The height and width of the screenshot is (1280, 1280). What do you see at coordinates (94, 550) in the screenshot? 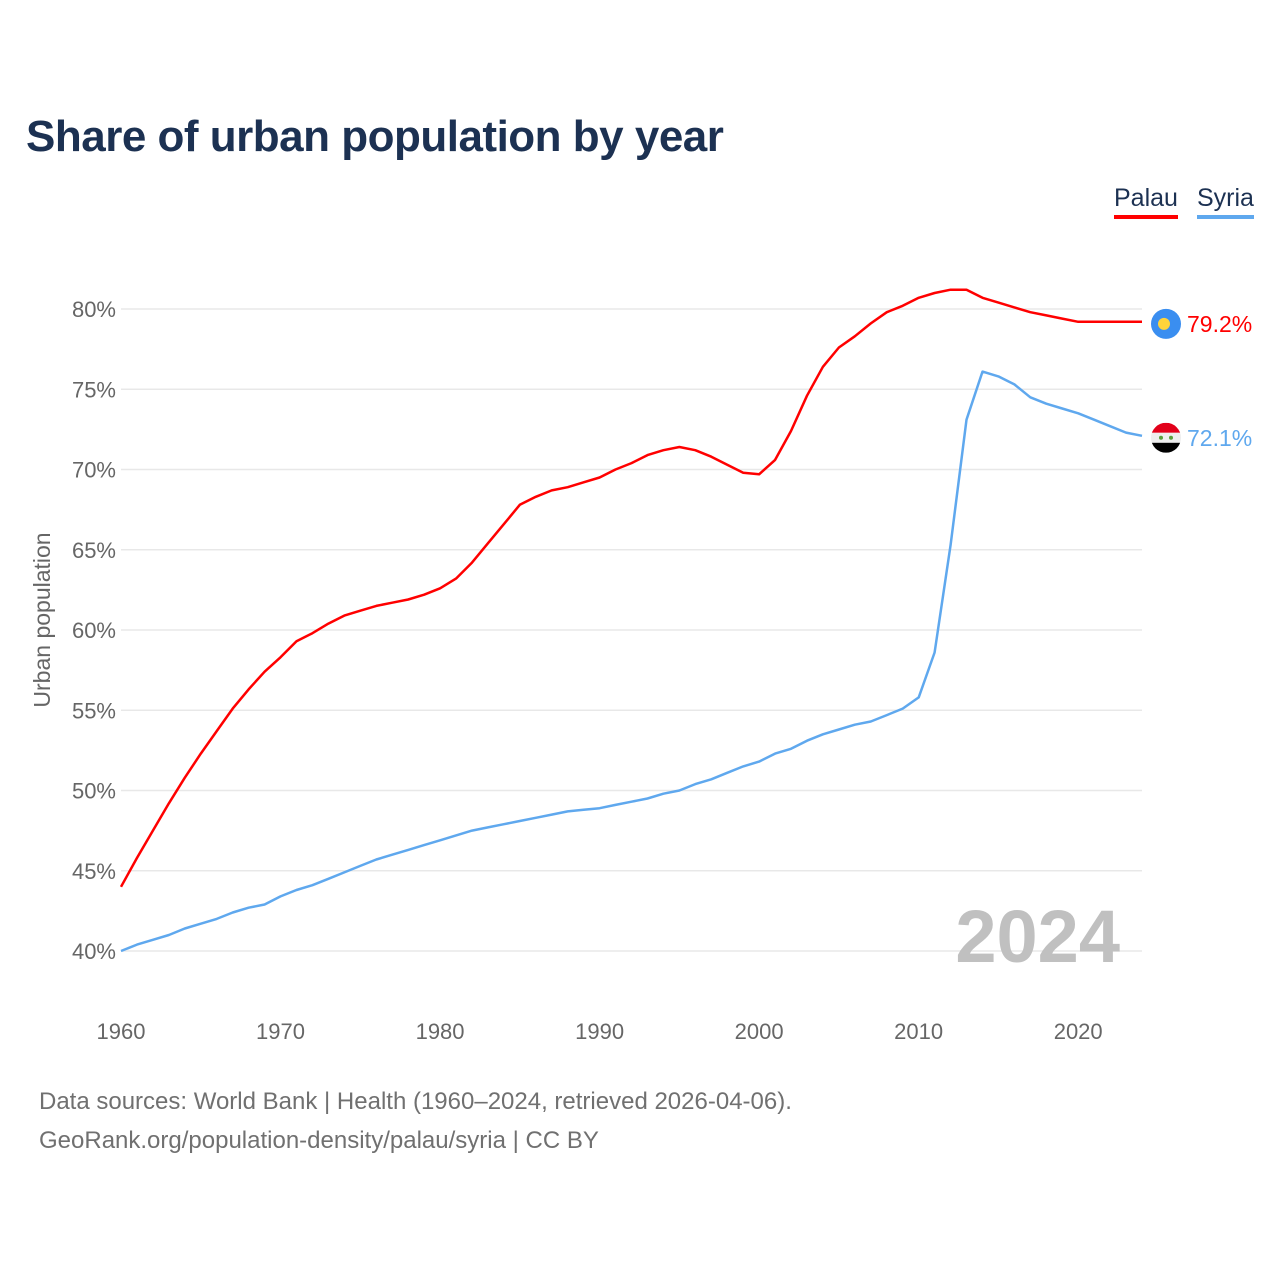
I see `y-tick-label: 65%` at bounding box center [94, 550].